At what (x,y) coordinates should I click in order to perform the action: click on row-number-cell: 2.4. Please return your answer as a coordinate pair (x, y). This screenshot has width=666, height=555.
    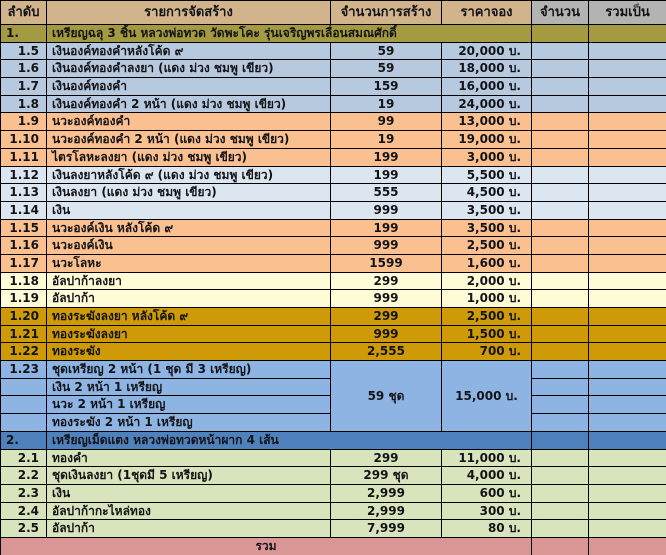
    Looking at the image, I should click on (23, 511).